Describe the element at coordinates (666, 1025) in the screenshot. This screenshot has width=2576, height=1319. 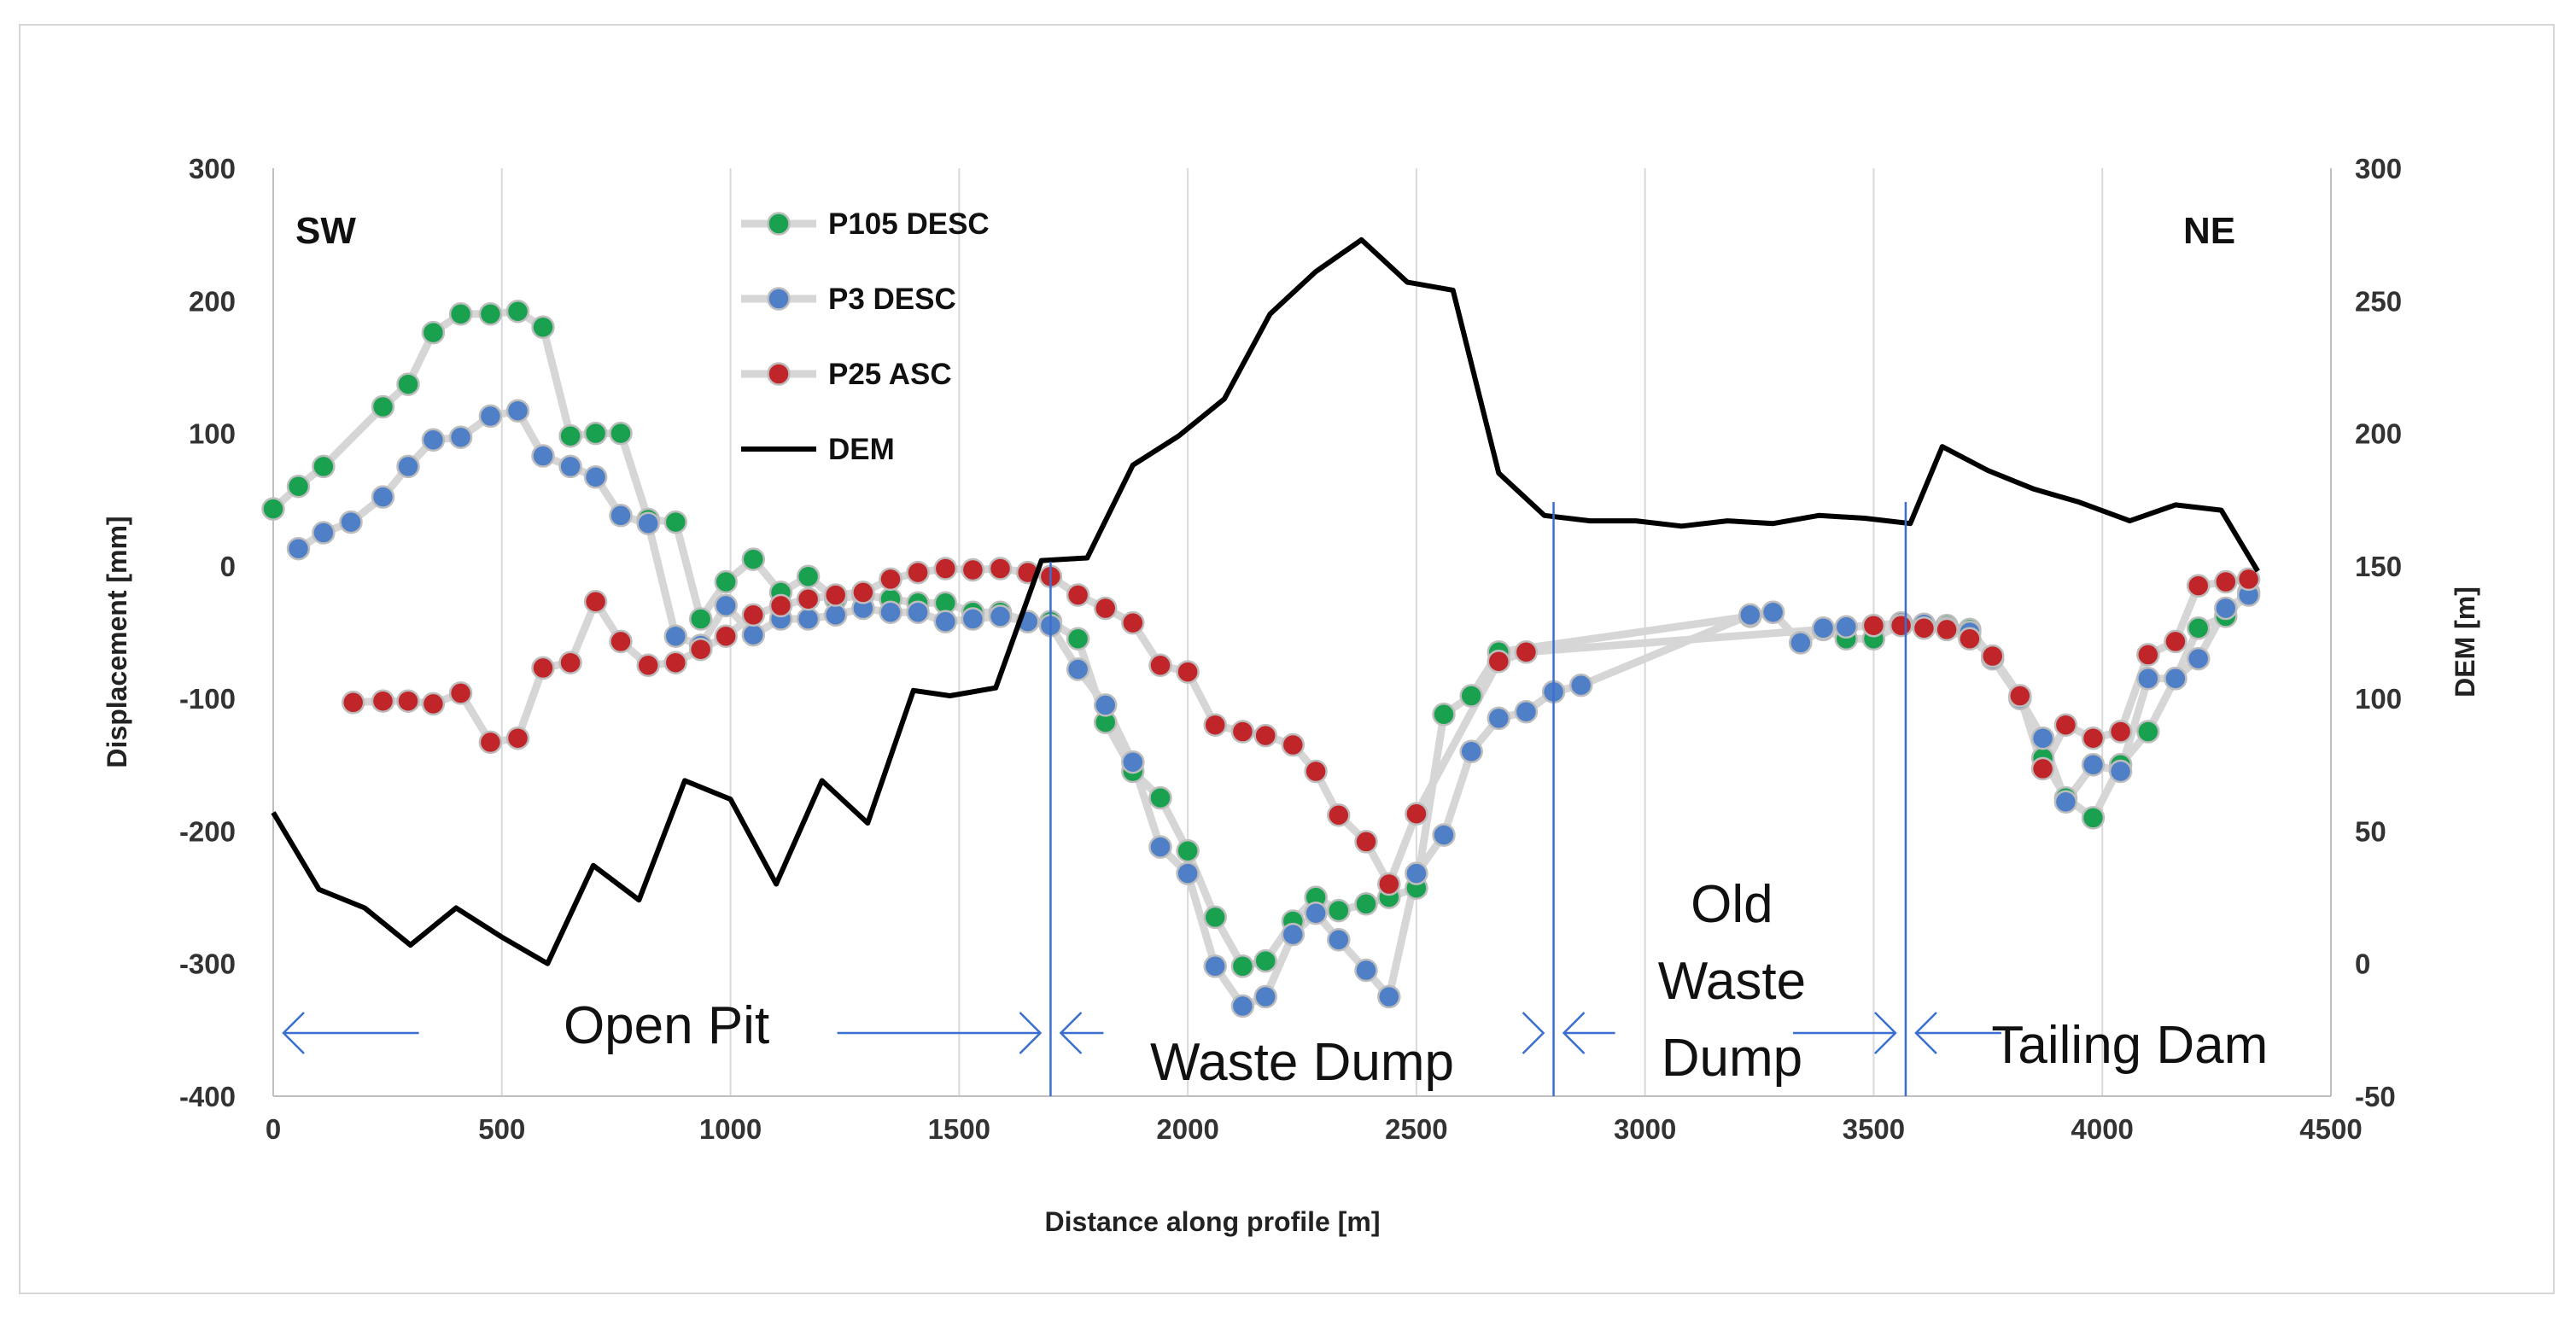
I see `zone-label: Open Pit` at that location.